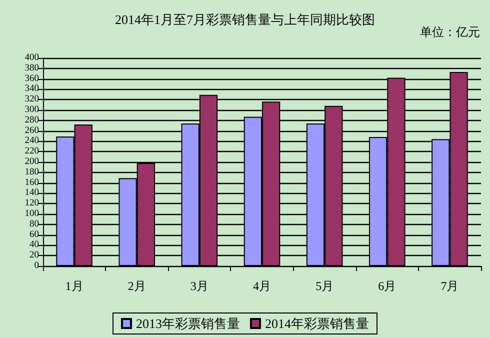 The width and height of the screenshot is (490, 338). What do you see at coordinates (32, 214) in the screenshot?
I see `y-tick-label: 100` at bounding box center [32, 214].